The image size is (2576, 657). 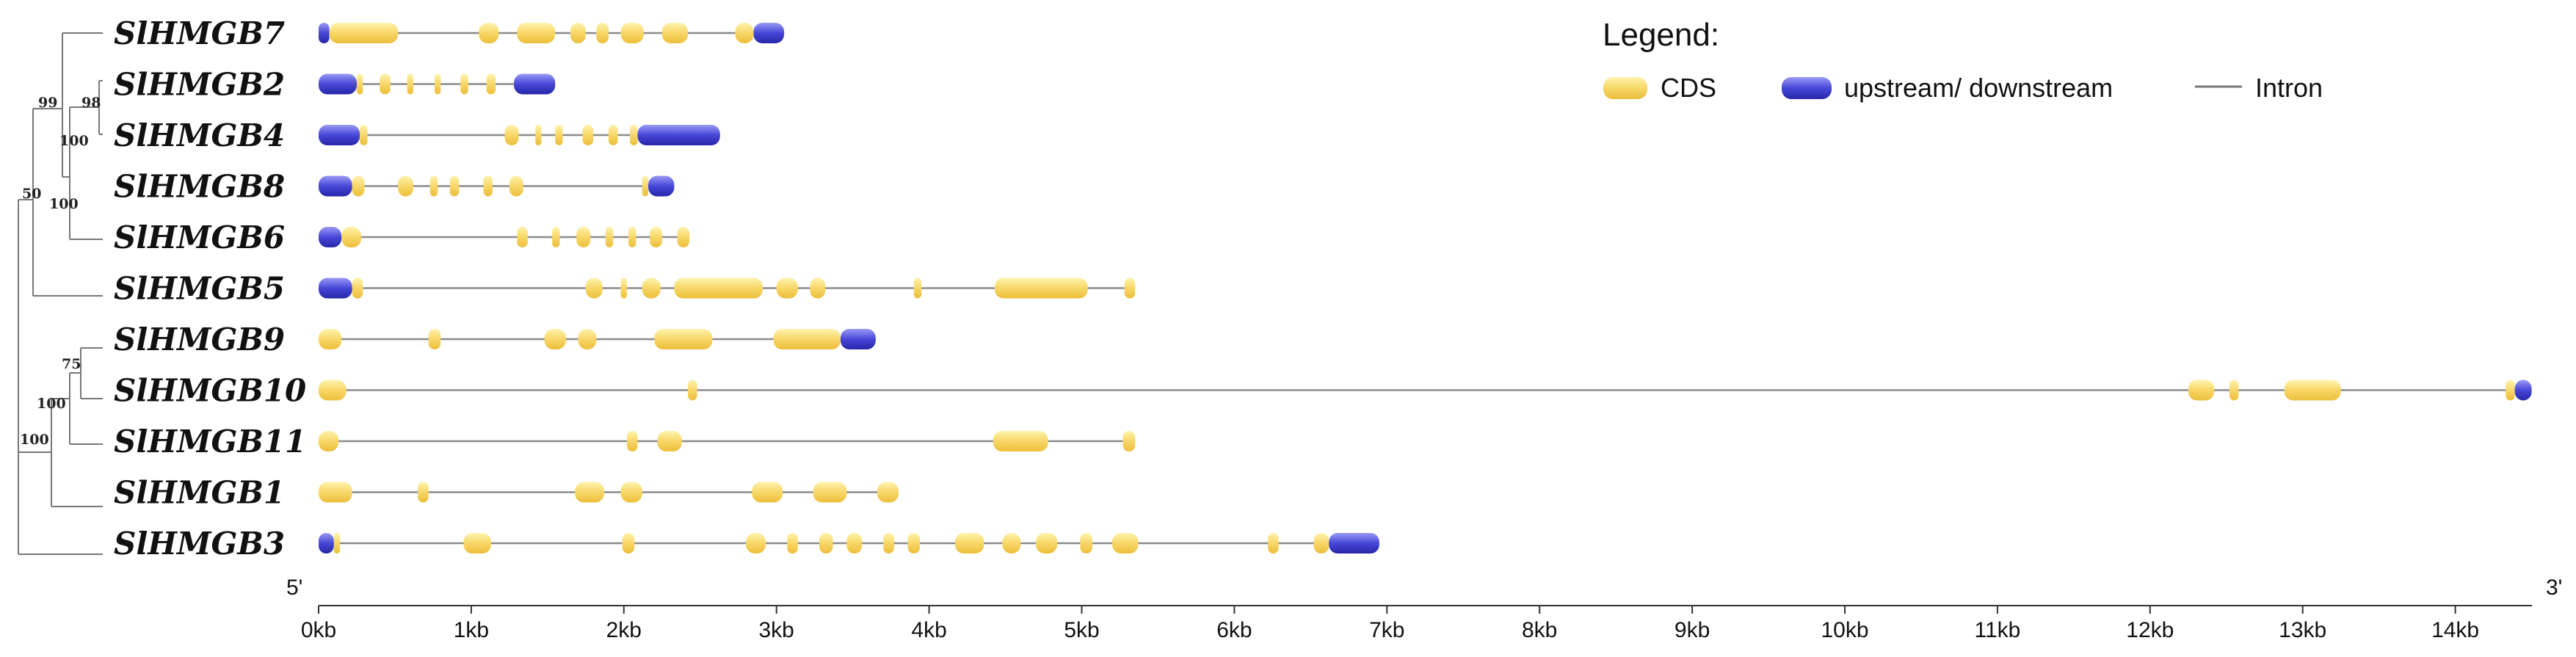 I want to click on gene-name-label: SlHMGB2, so click(x=199, y=85).